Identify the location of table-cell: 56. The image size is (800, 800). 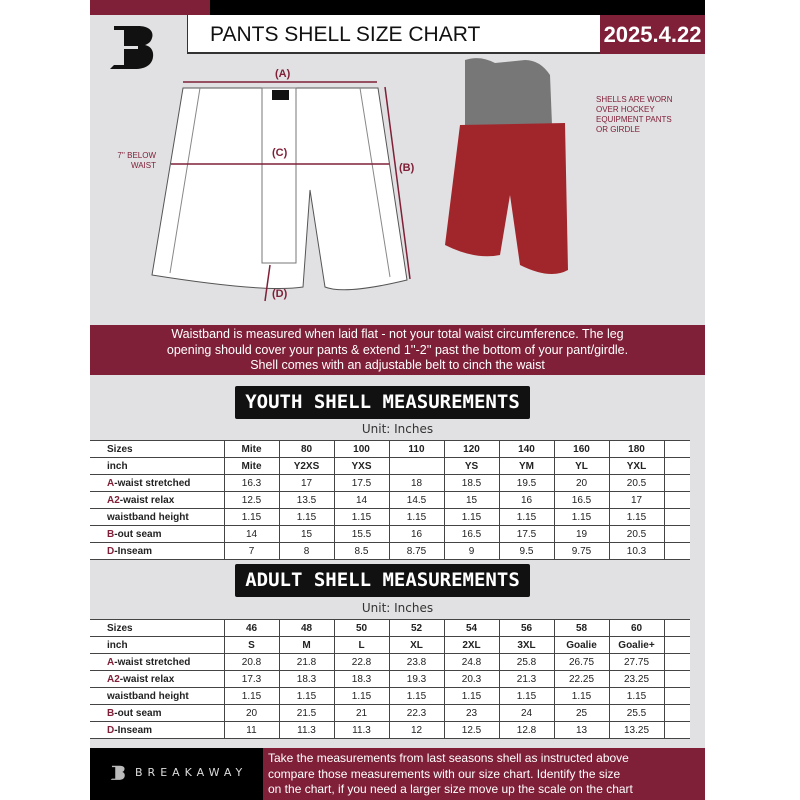
(526, 628).